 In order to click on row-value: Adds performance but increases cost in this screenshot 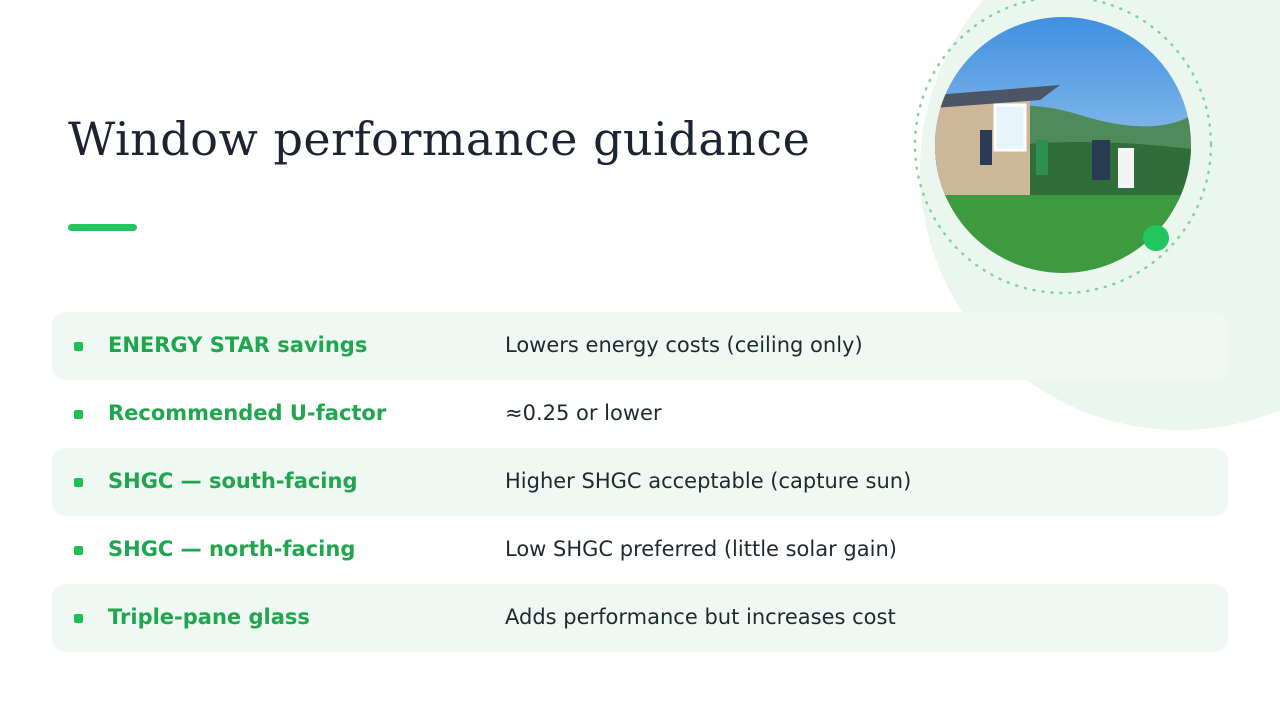, I will do `click(700, 617)`.